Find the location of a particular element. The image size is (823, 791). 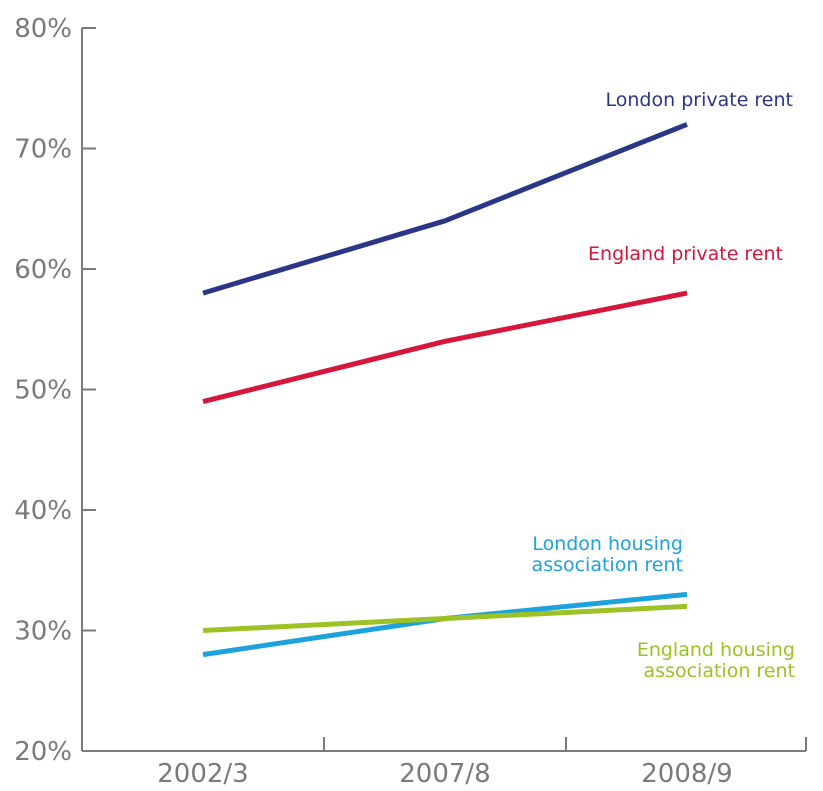

x-axis-ticks: 2002/3 2007/8 2008/9 is located at coordinates (482, 763).